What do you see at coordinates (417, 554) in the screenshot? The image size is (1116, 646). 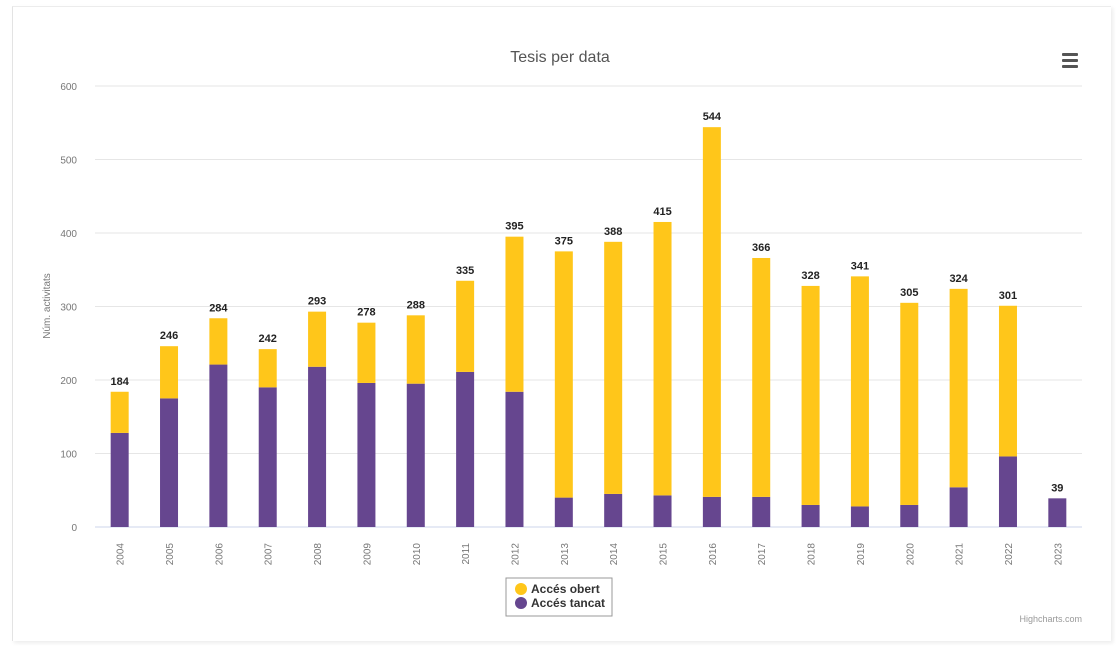 I see `x-tick-label: 2010` at bounding box center [417, 554].